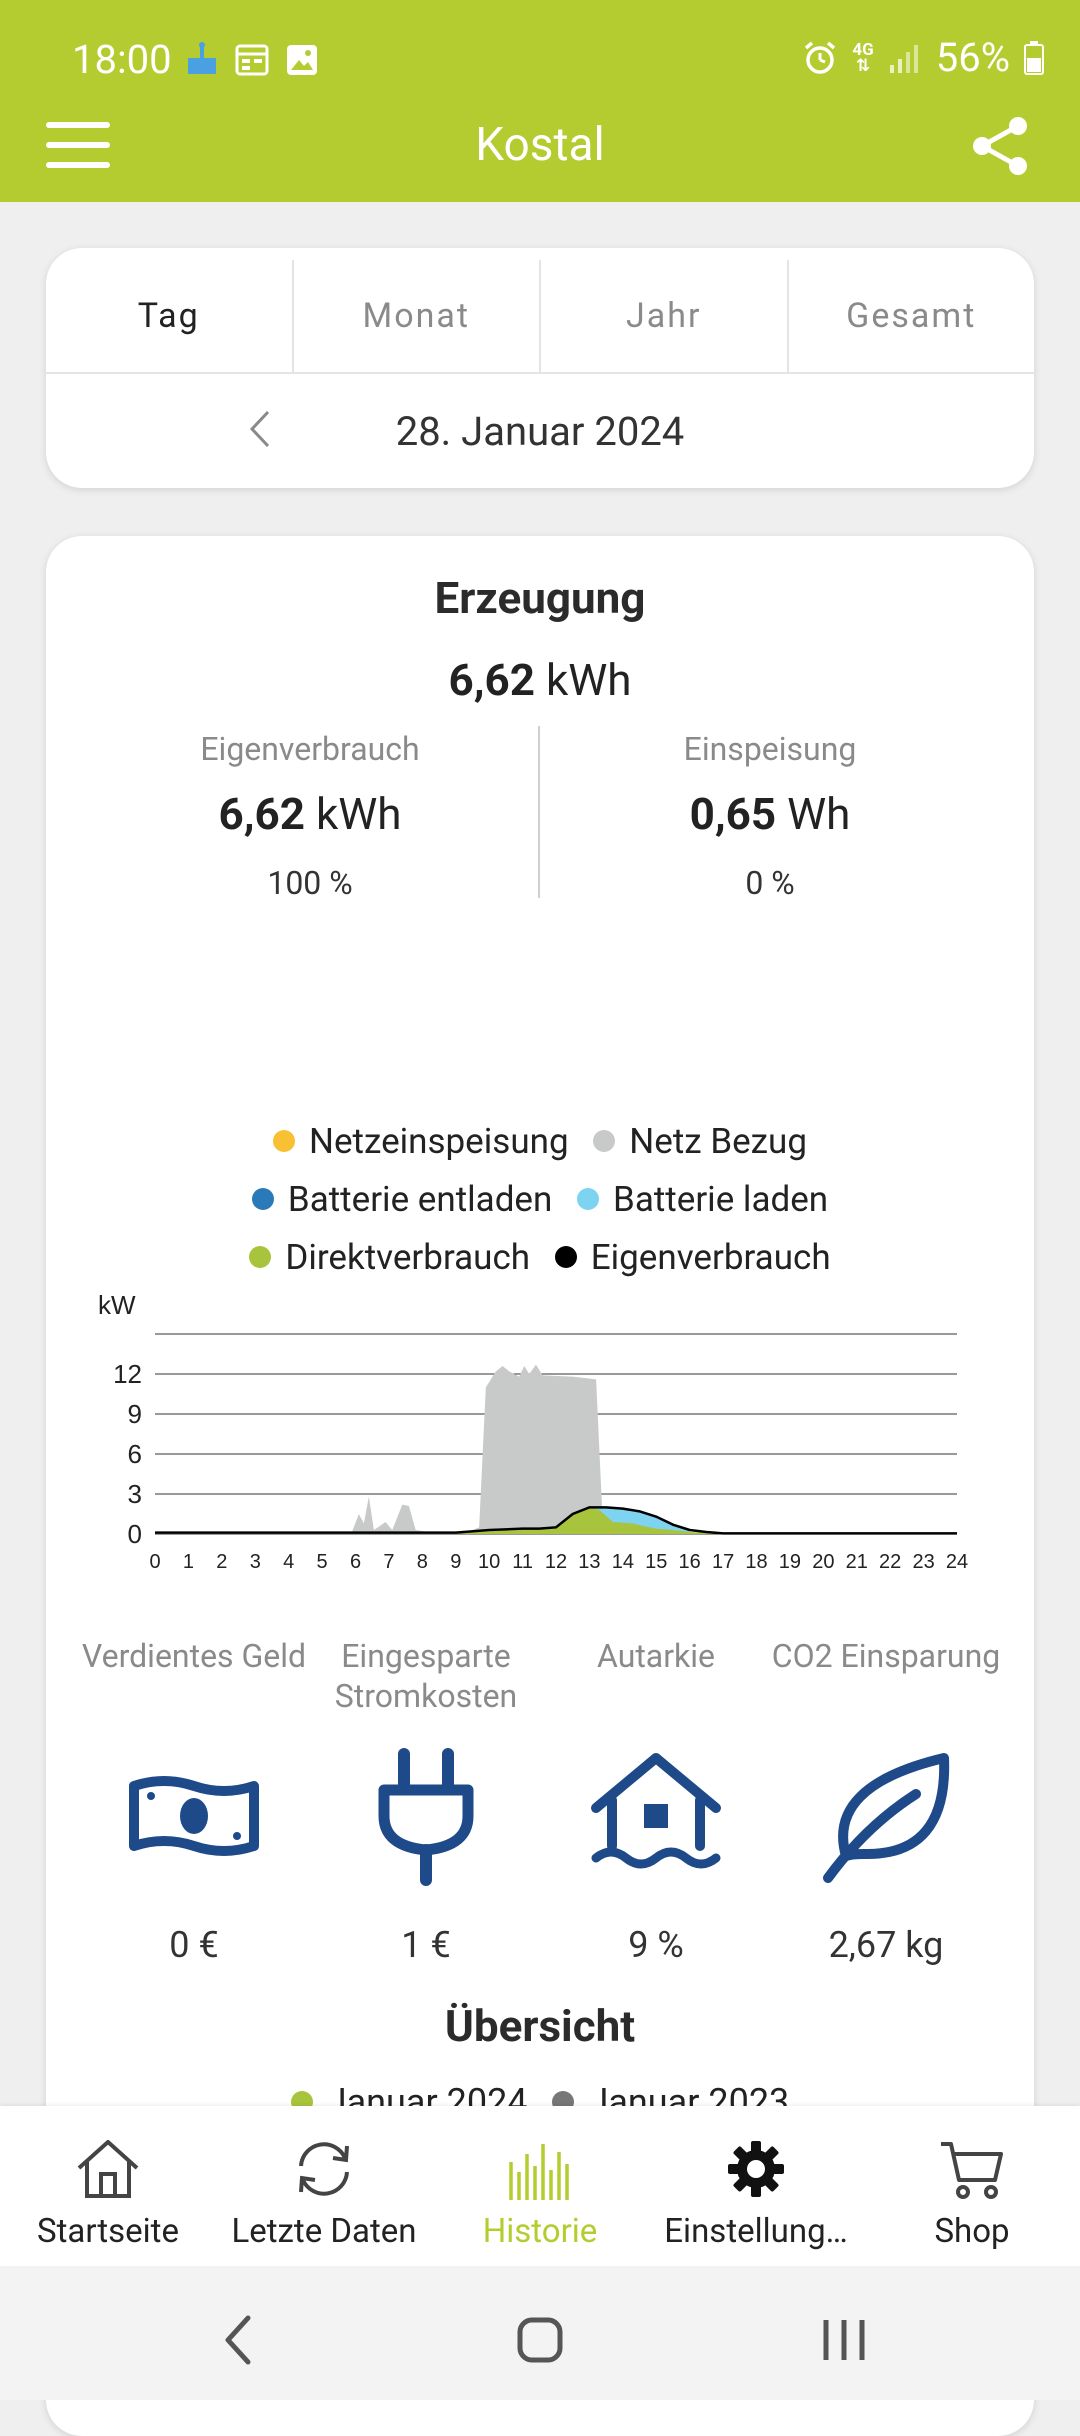 This screenshot has width=1080, height=2436. Describe the element at coordinates (665, 316) in the screenshot. I see `tab-jahr: Jahr` at that location.